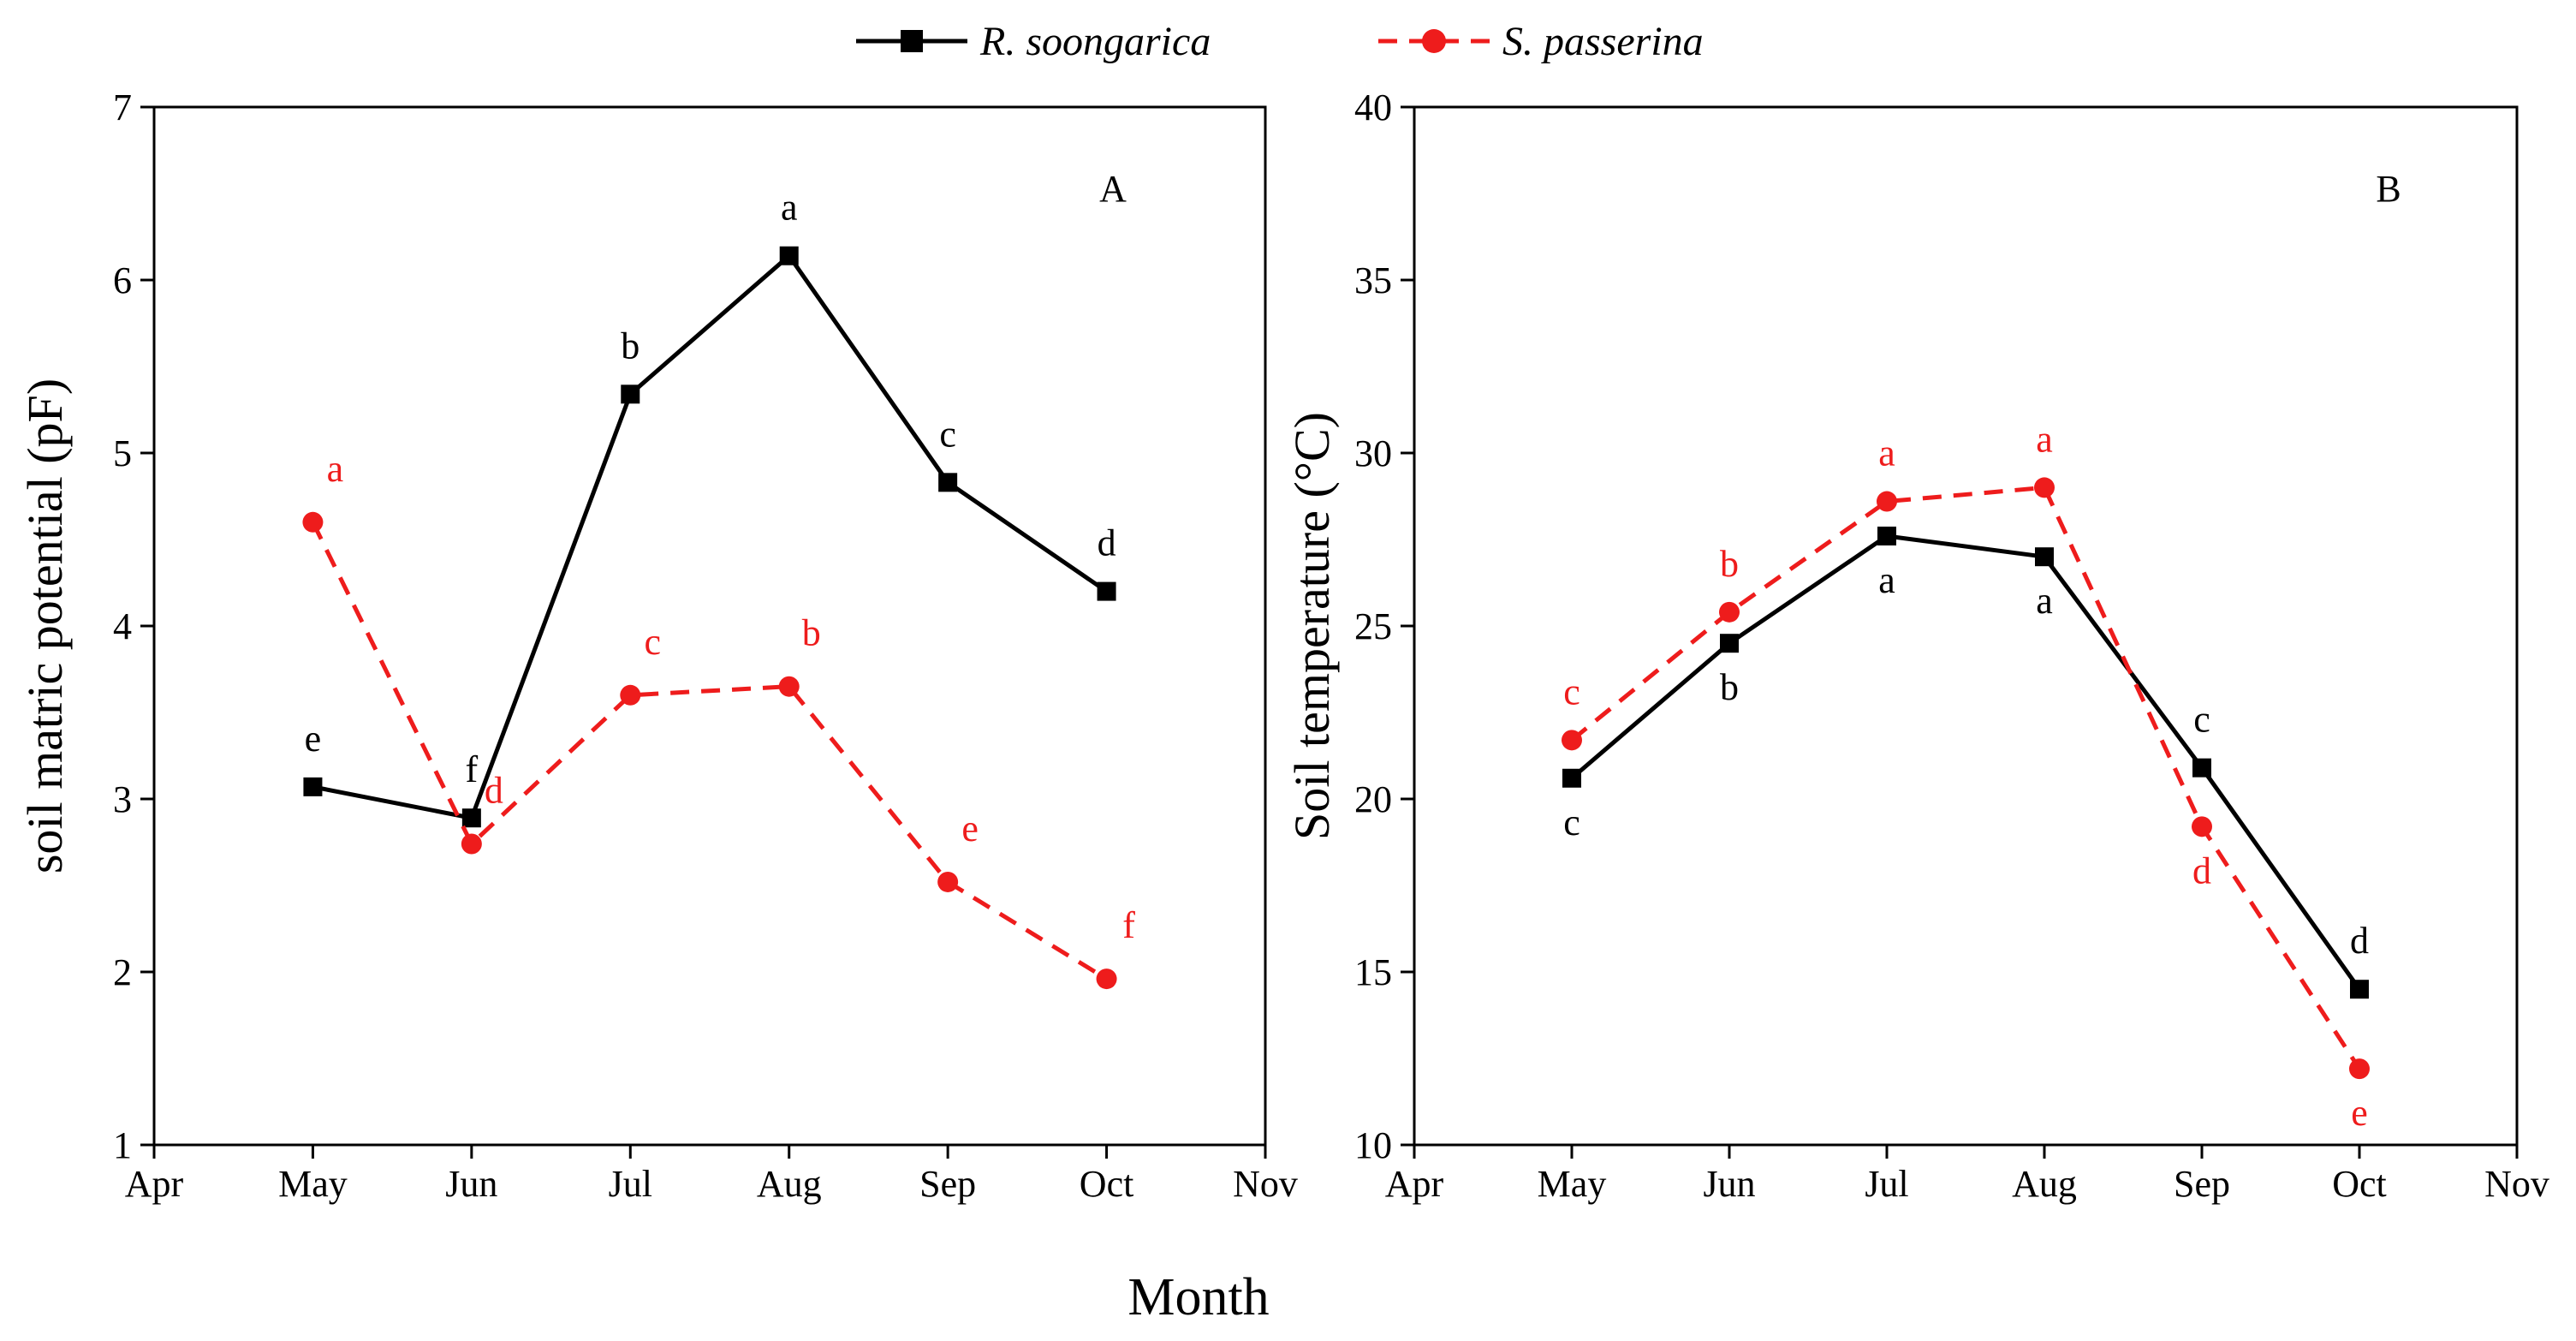 The image size is (2576, 1341). I want to click on y-tick-label: 3, so click(122, 799).